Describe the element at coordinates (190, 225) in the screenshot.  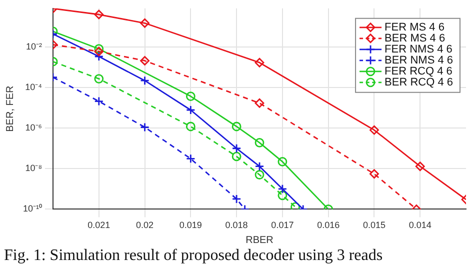
I see `x-tick-label: 0.019` at that location.